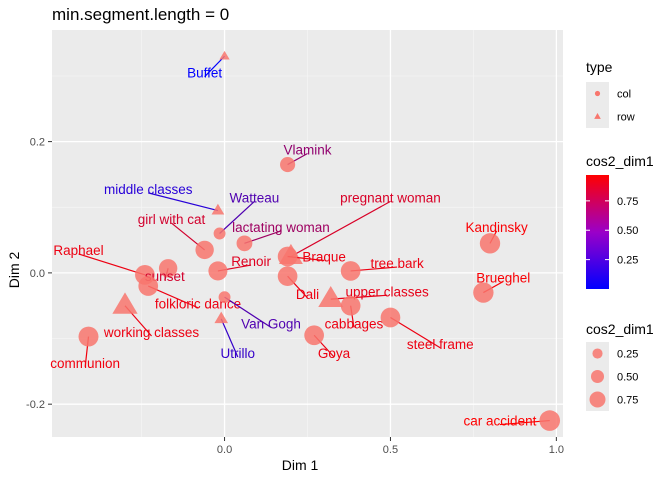 The image size is (672, 480). Describe the element at coordinates (620, 161) in the screenshot. I see `legend-color-title: cos2_dim1` at that location.